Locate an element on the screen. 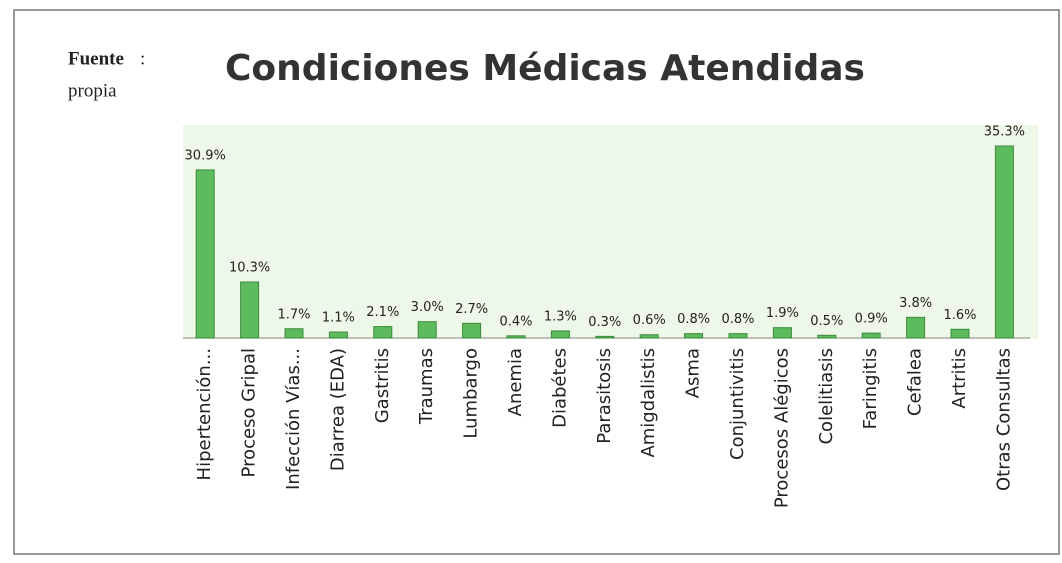 Image resolution: width=1062 pixels, height=563 pixels. value-label: 10.3% is located at coordinates (249, 267).